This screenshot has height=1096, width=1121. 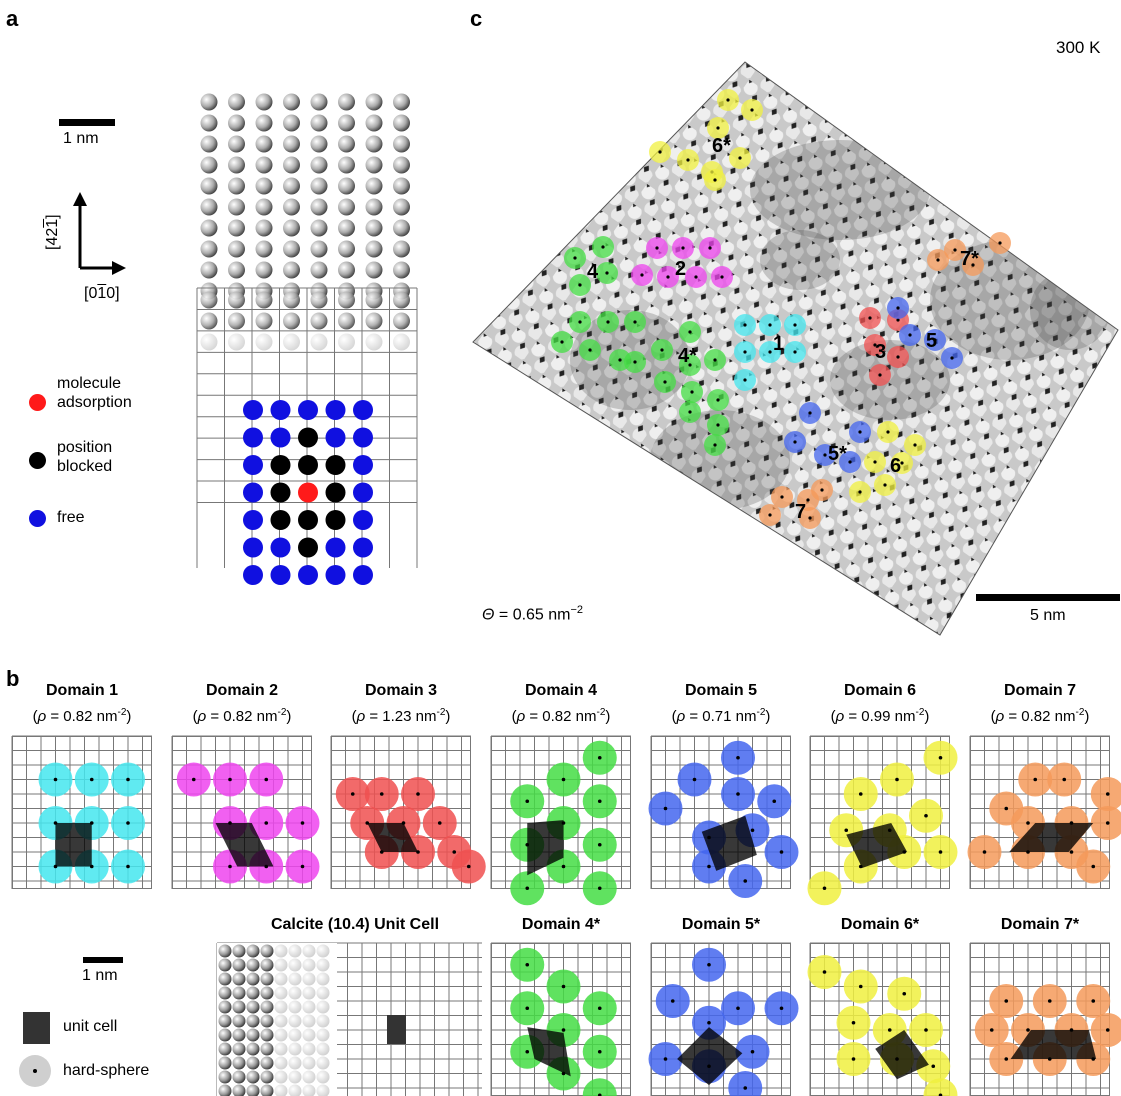 I want to click on axis-up-part-1: [42, so click(x=52, y=238).